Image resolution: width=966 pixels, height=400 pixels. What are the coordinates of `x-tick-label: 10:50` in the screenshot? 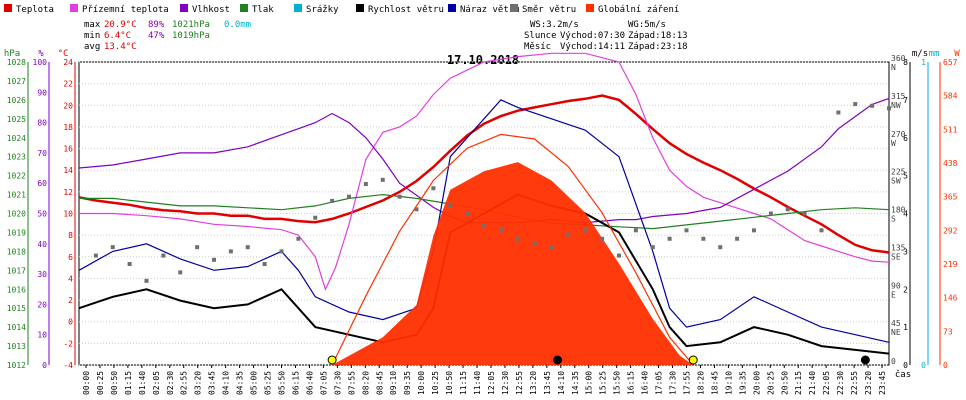 It's located at (449, 383).